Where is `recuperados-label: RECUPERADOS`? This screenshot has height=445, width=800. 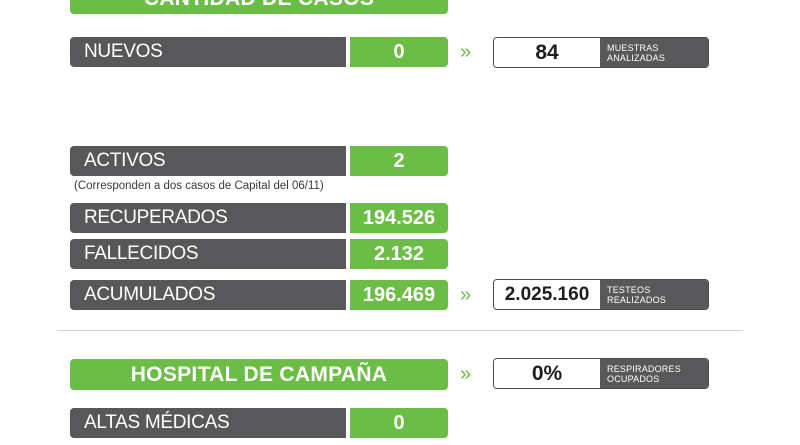 recuperados-label: RECUPERADOS is located at coordinates (156, 217).